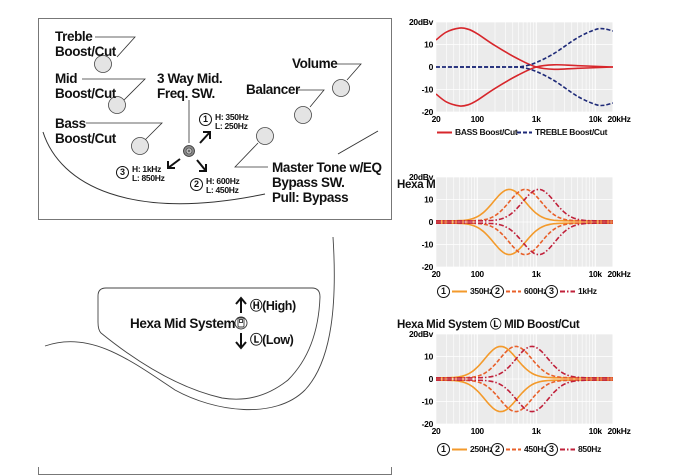 This screenshot has width=700, height=475. Describe the element at coordinates (273, 306) in the screenshot. I see `hexa-high-label: Ⓗ(High)` at that location.